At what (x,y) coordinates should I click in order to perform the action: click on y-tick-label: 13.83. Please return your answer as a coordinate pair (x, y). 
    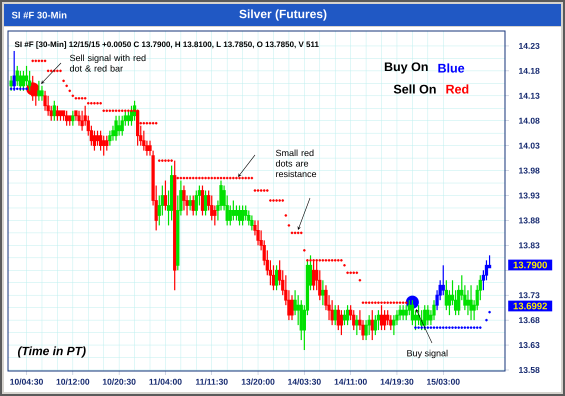
    Looking at the image, I should click on (529, 245).